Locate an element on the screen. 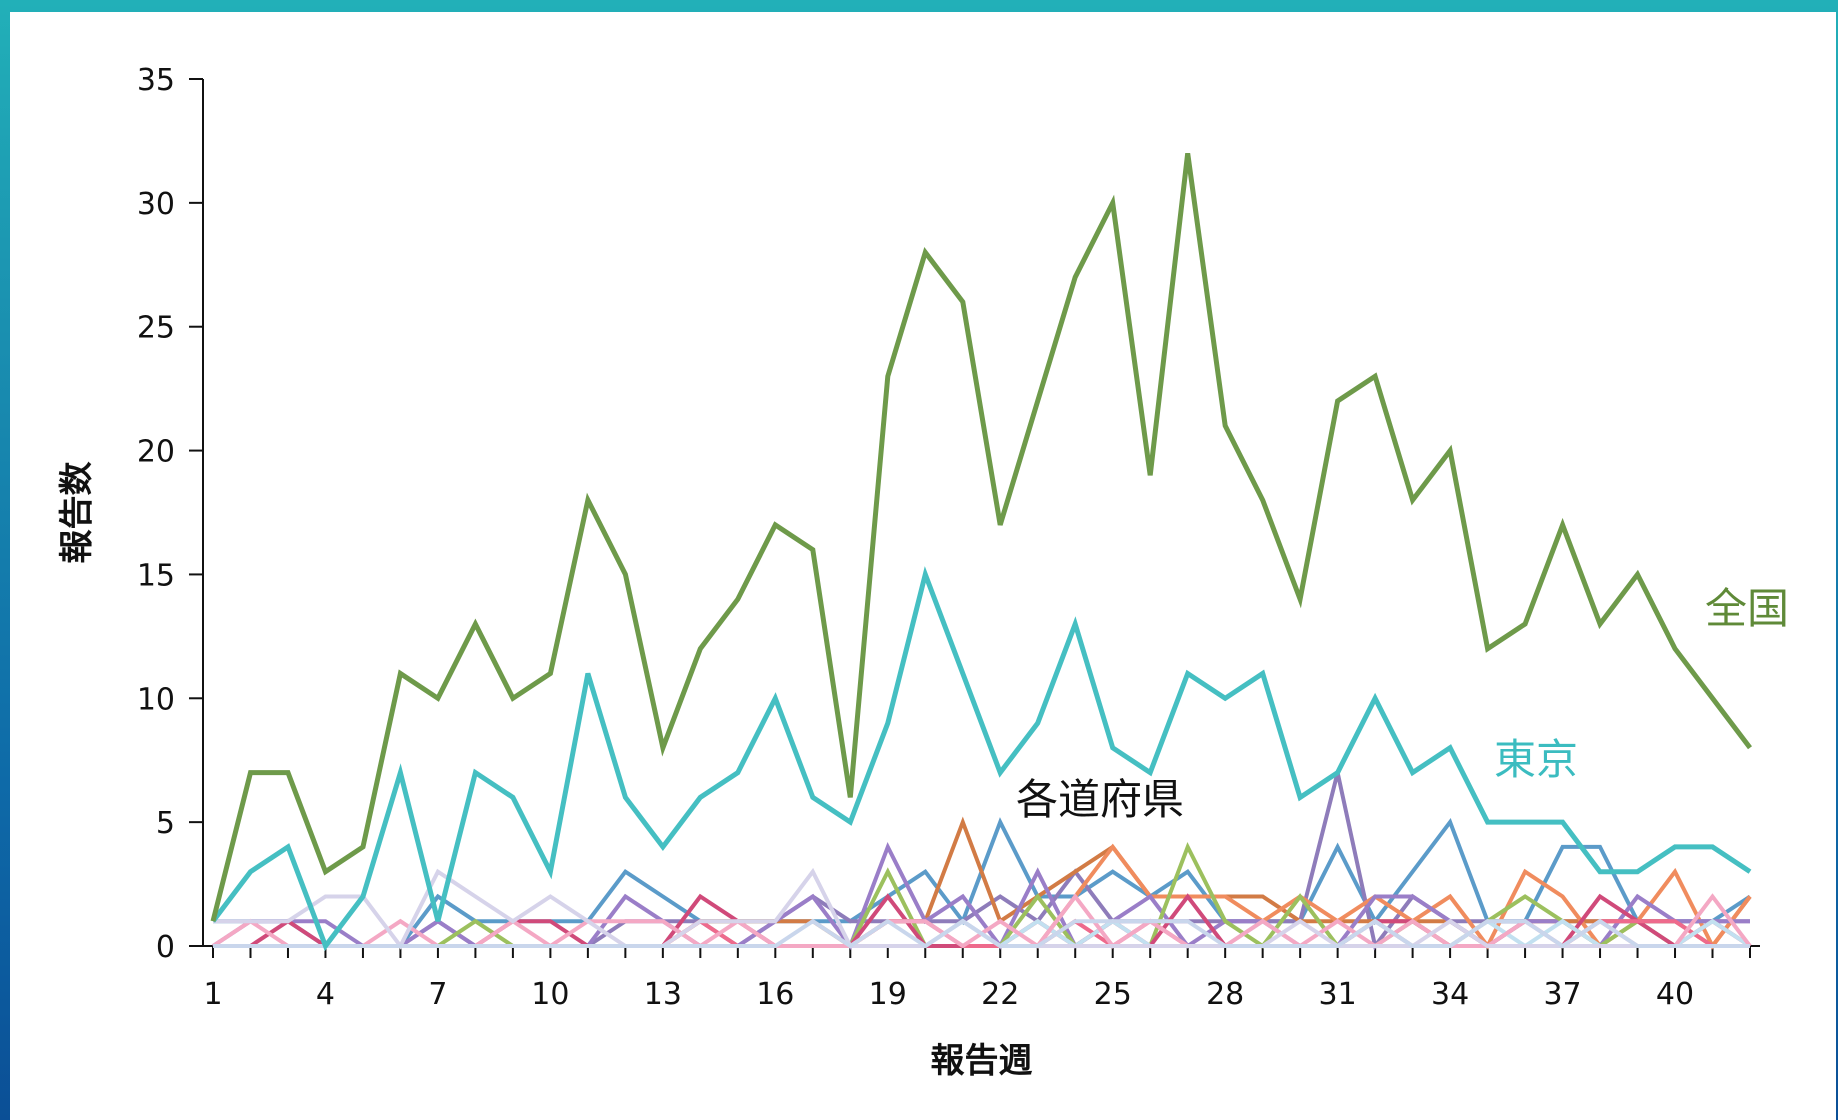 The image size is (1838, 1120). x-tick-label: 4 is located at coordinates (325, 994).